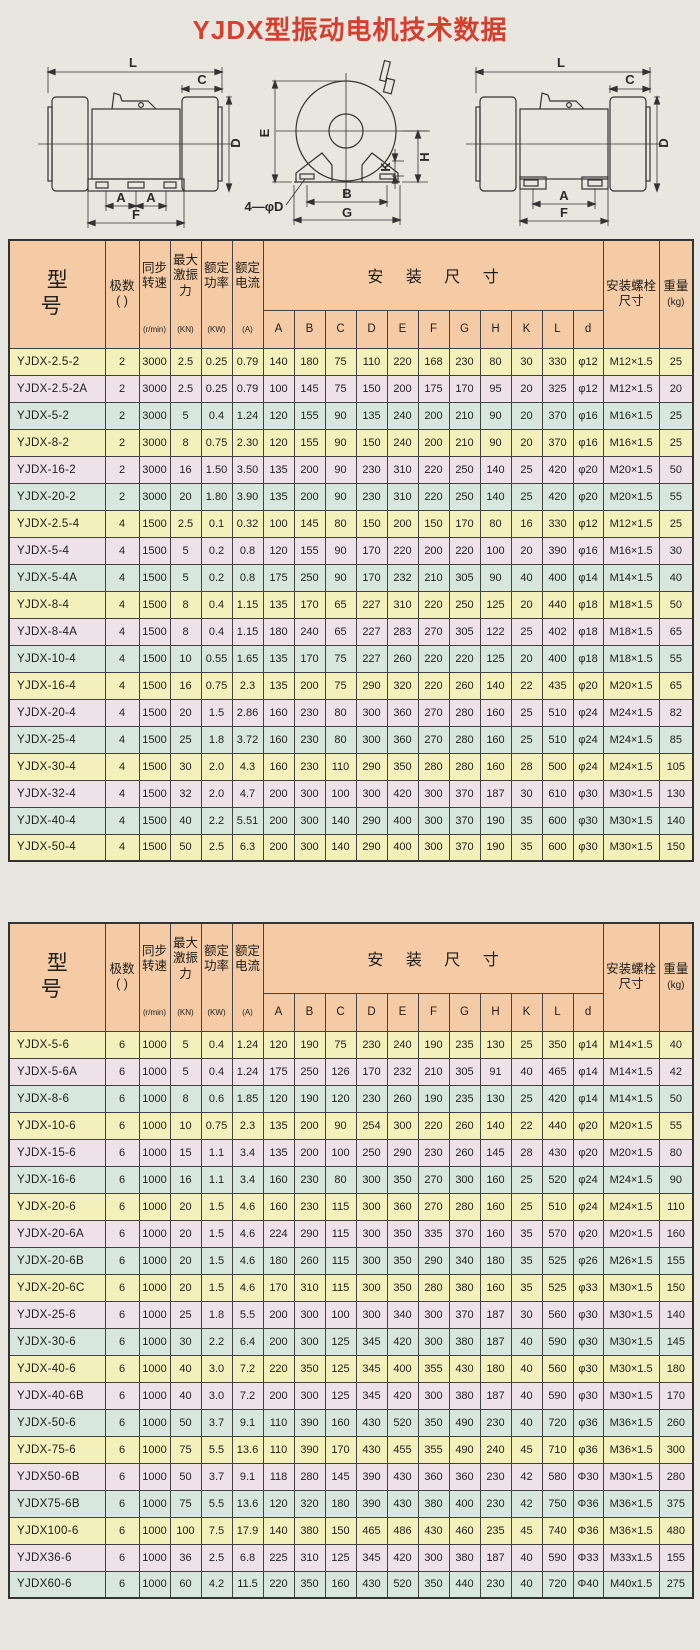 The image size is (700, 1650). Describe the element at coordinates (464, 1260) in the screenshot. I see `dim-g-cell: 340` at that location.